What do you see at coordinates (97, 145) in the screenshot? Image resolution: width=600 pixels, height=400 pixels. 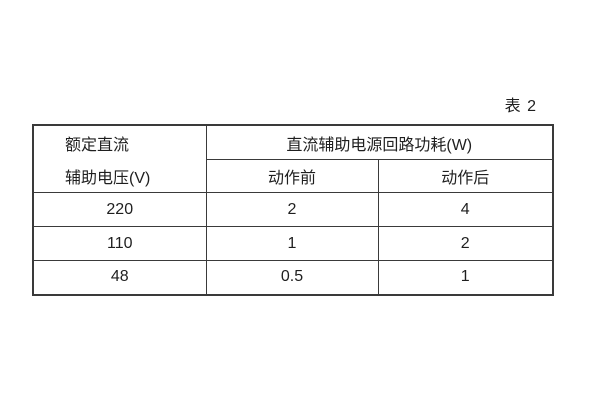 I see `voltage-header-line1: 额定直流` at bounding box center [97, 145].